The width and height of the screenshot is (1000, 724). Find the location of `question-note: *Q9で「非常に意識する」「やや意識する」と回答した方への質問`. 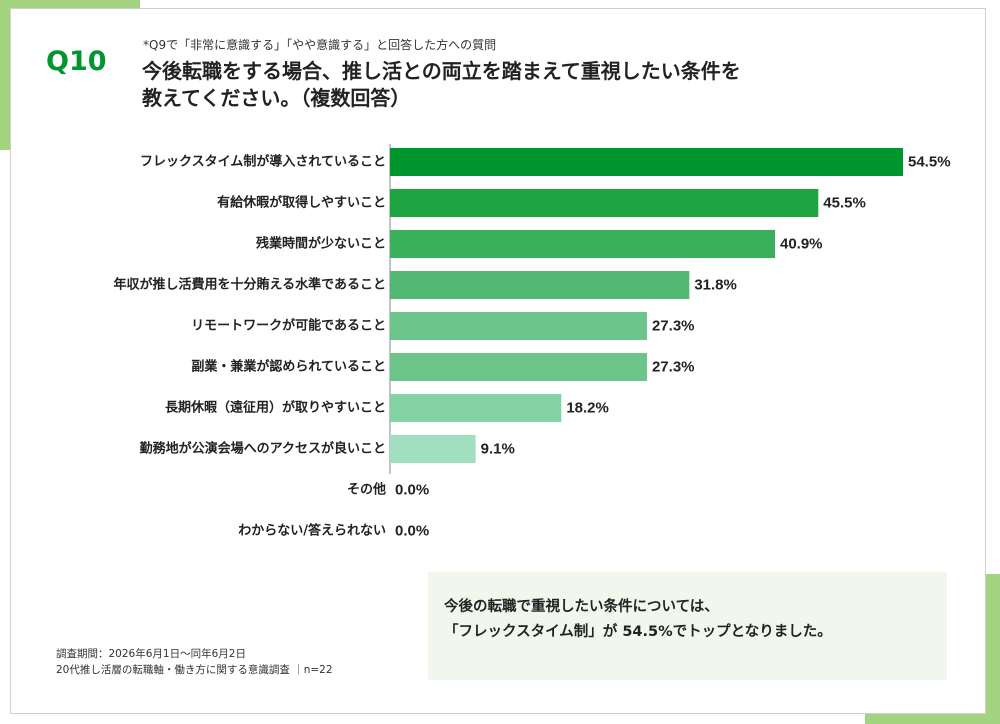

question-note: *Q9で「非常に意識する」「やや意識する」と回答した方への質問 is located at coordinates (320, 45).